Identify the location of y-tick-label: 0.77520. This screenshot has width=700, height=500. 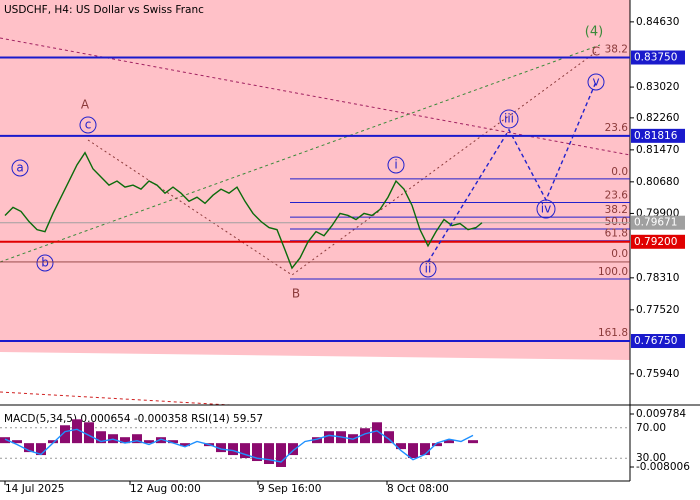
(657, 310).